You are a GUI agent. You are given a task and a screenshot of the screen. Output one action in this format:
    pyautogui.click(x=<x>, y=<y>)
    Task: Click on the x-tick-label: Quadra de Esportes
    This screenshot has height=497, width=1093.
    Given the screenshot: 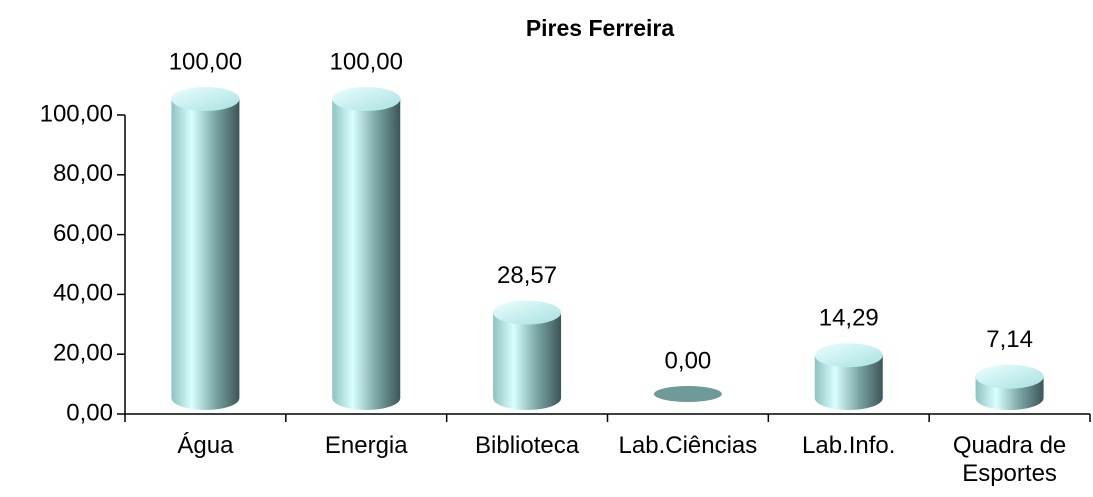 What is the action you would take?
    pyautogui.click(x=1009, y=459)
    